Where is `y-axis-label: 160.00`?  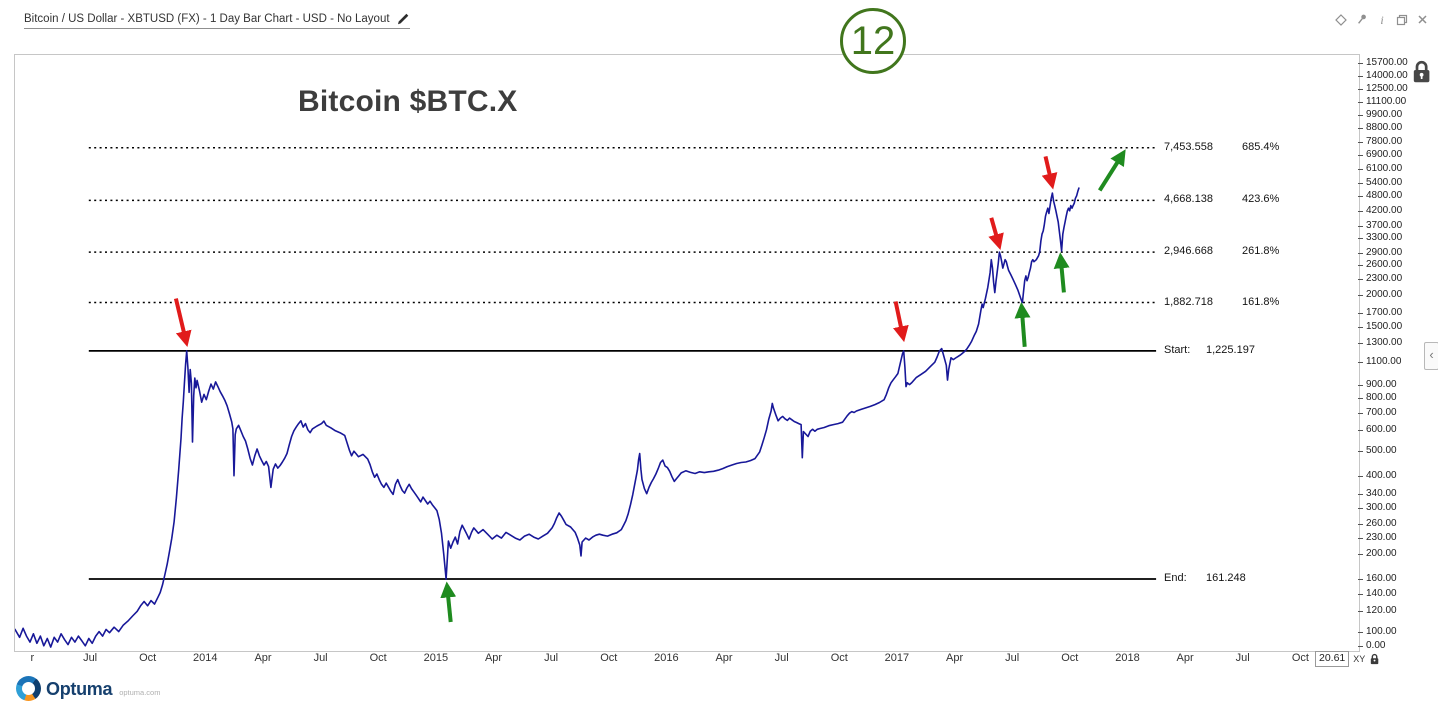
y-axis-label: 160.00 is located at coordinates (1381, 578).